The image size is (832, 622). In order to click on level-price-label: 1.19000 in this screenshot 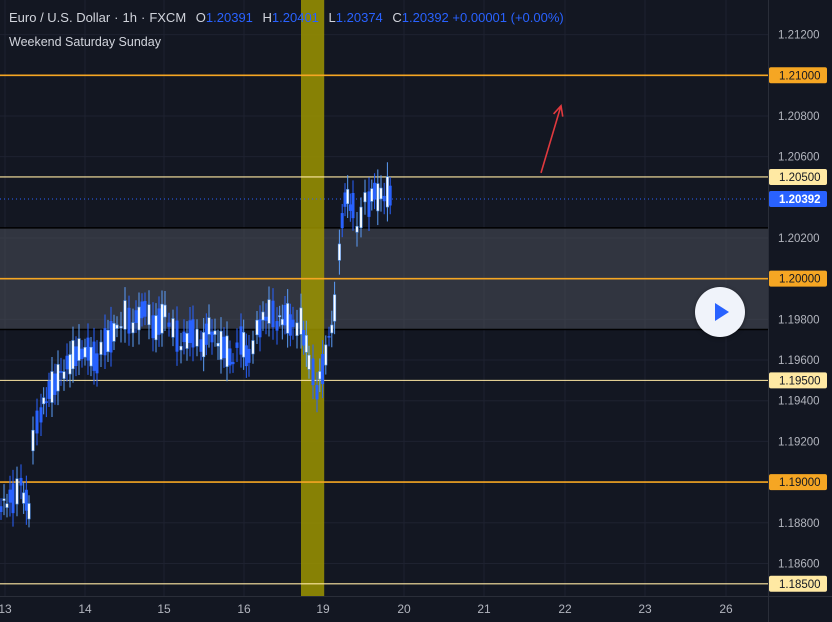, I will do `click(800, 483)`.